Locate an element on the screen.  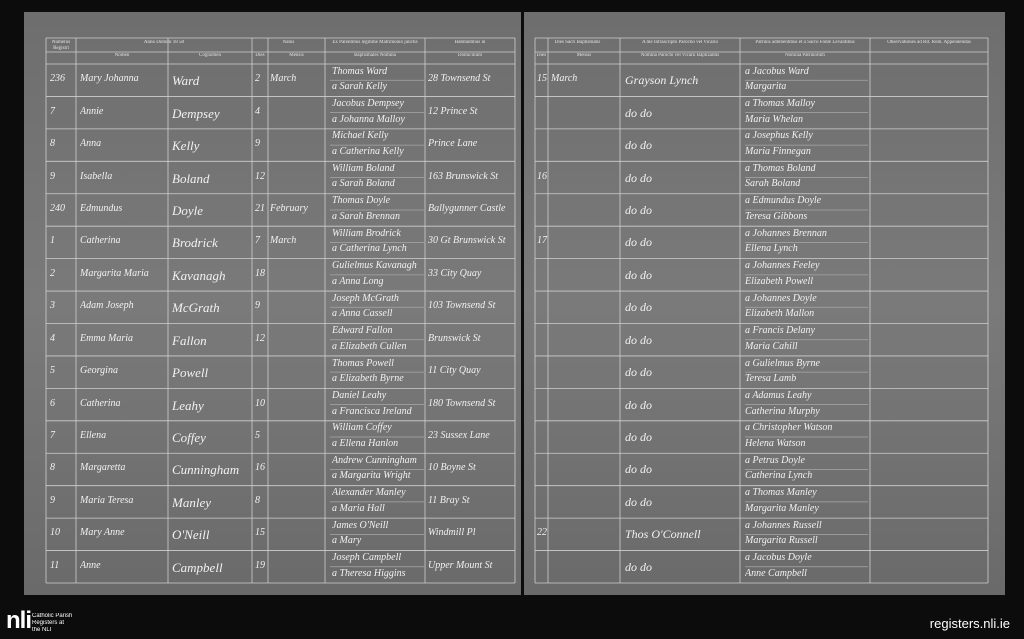
entry: O'Neill is located at coordinates (191, 535).